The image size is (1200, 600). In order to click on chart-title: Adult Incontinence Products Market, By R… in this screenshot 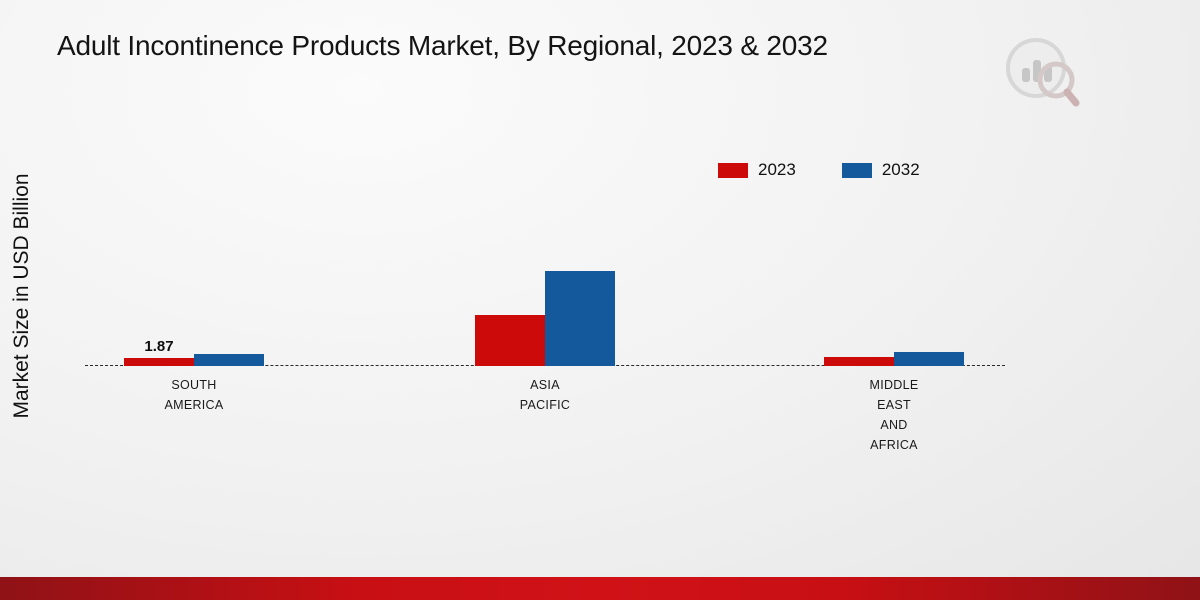, I will do `click(442, 45)`.